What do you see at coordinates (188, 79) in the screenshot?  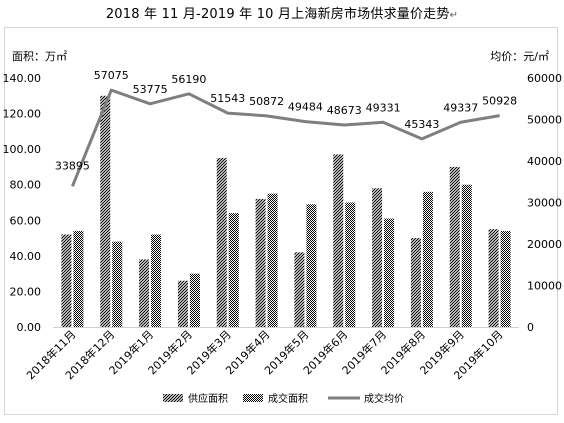 I see `avg-price-data-label: 56190` at bounding box center [188, 79].